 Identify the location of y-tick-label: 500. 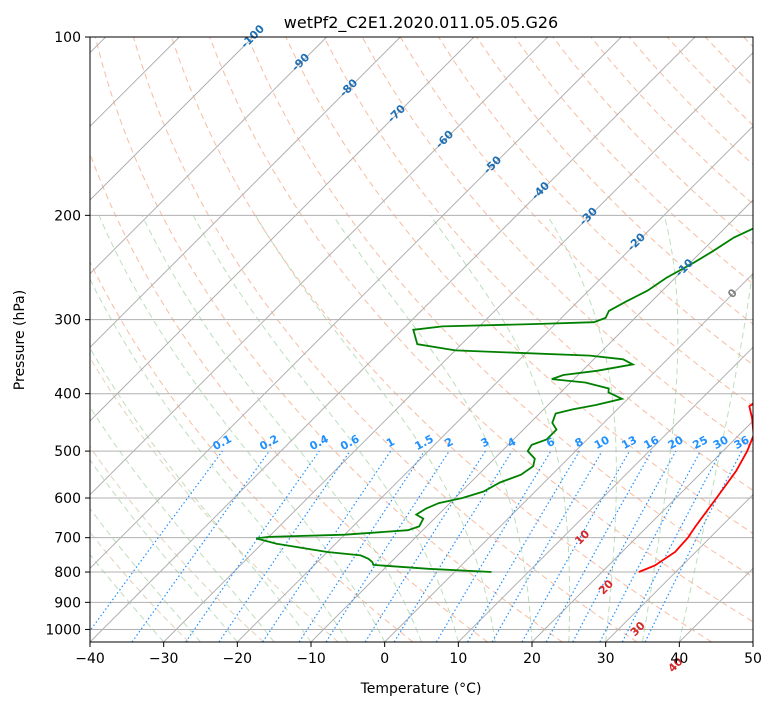
(67, 452).